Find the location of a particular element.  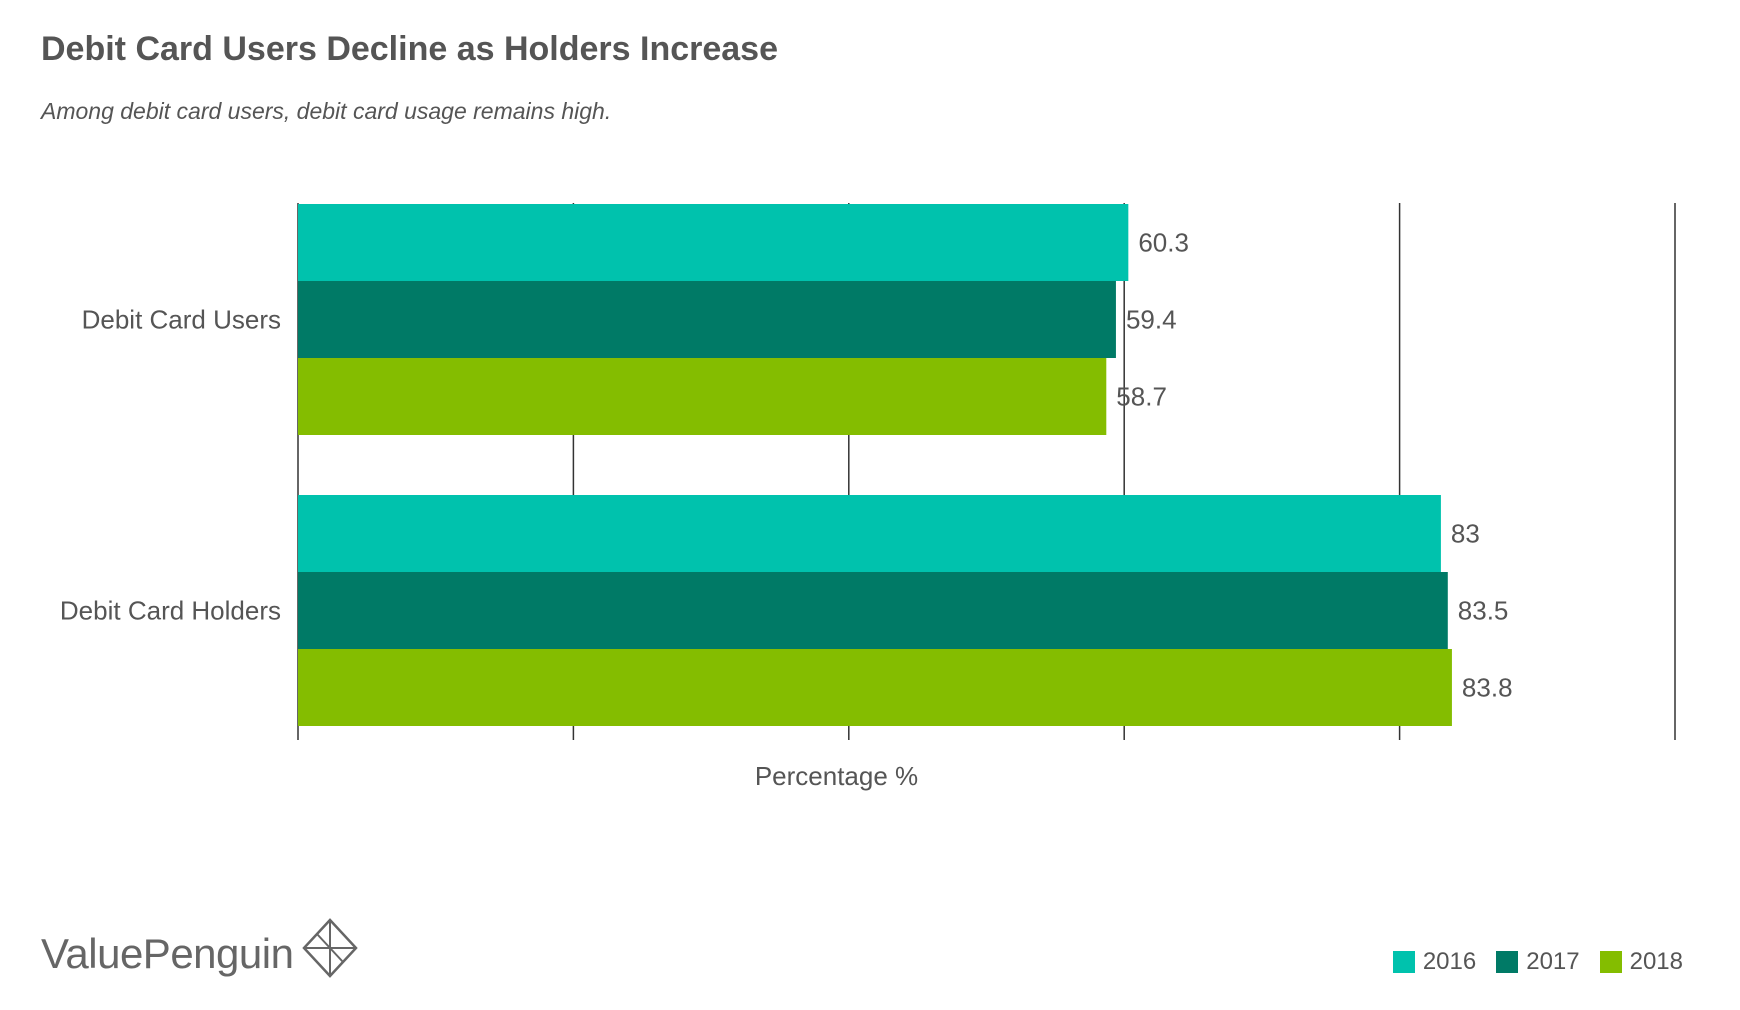

bar-debit-card-holders-2018 is located at coordinates (875, 687).